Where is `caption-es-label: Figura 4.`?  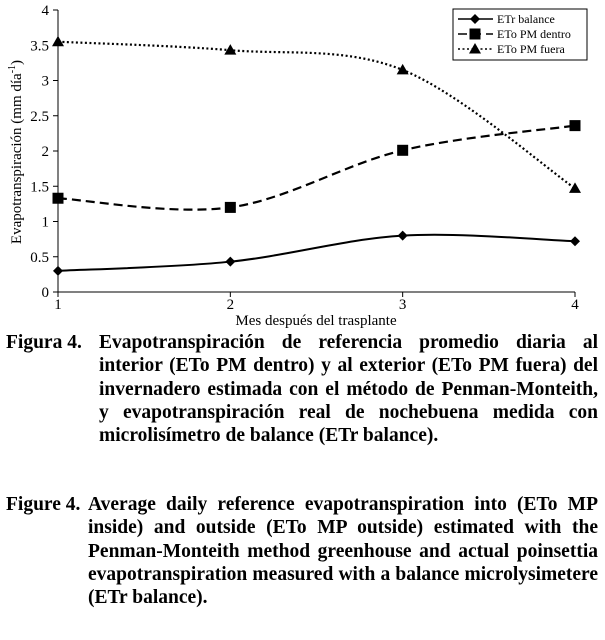
caption-es-label: Figura 4. is located at coordinates (44, 342).